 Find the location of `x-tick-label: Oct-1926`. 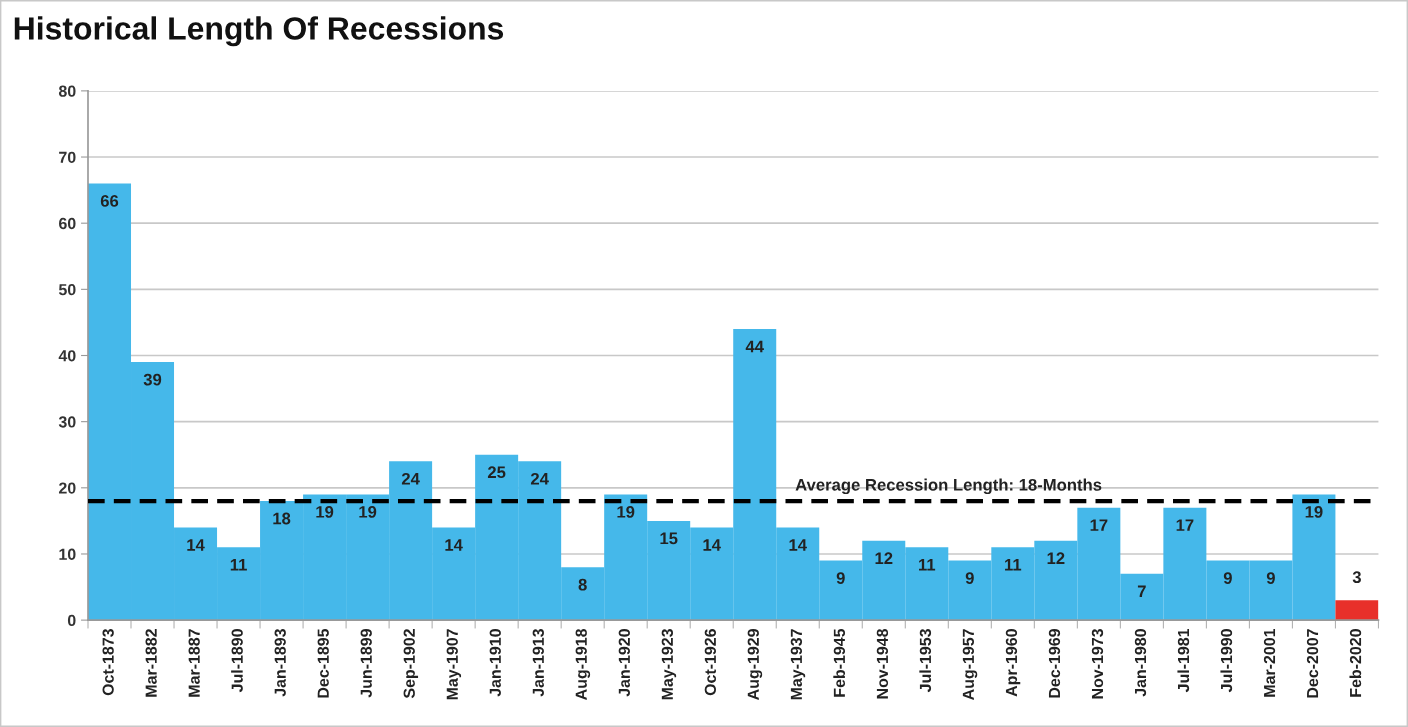

x-tick-label: Oct-1926 is located at coordinates (710, 662).